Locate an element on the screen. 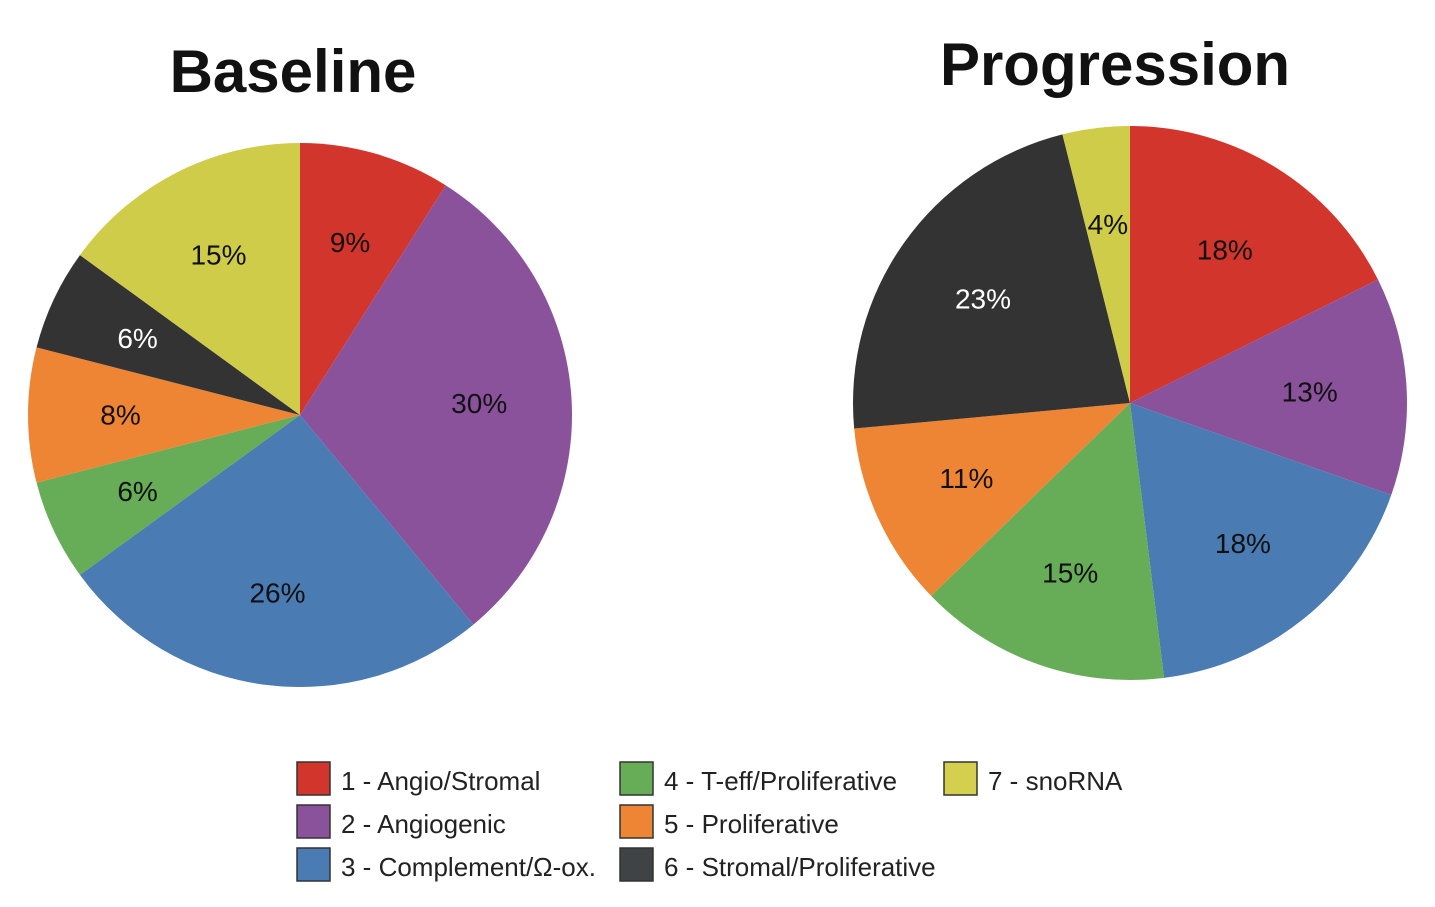 The height and width of the screenshot is (907, 1435). progression-slice-label-6-stromal-proliferative: 23% is located at coordinates (983, 299).